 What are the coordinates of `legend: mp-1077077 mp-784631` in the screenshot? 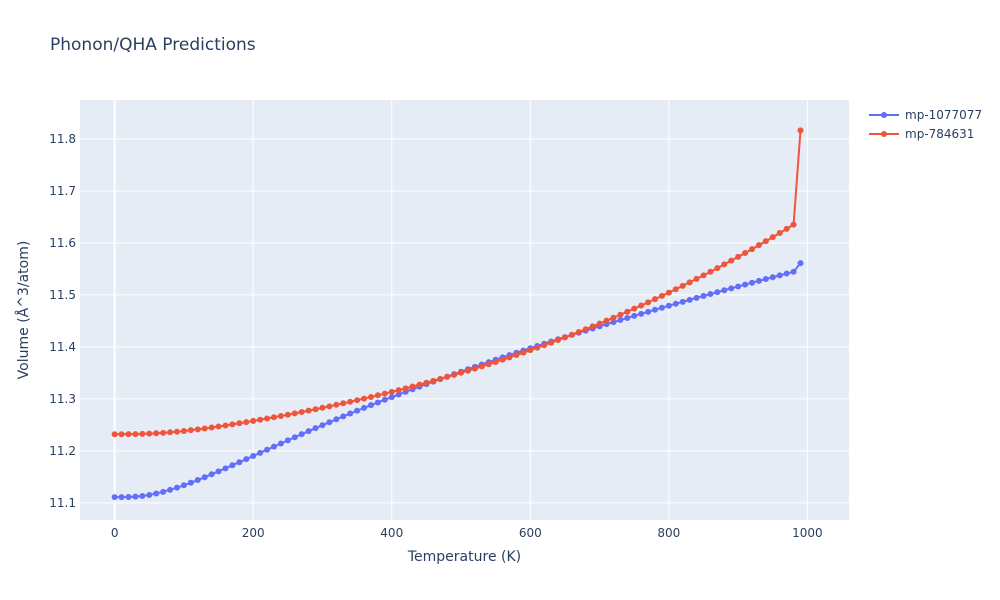 It's located at (925, 124).